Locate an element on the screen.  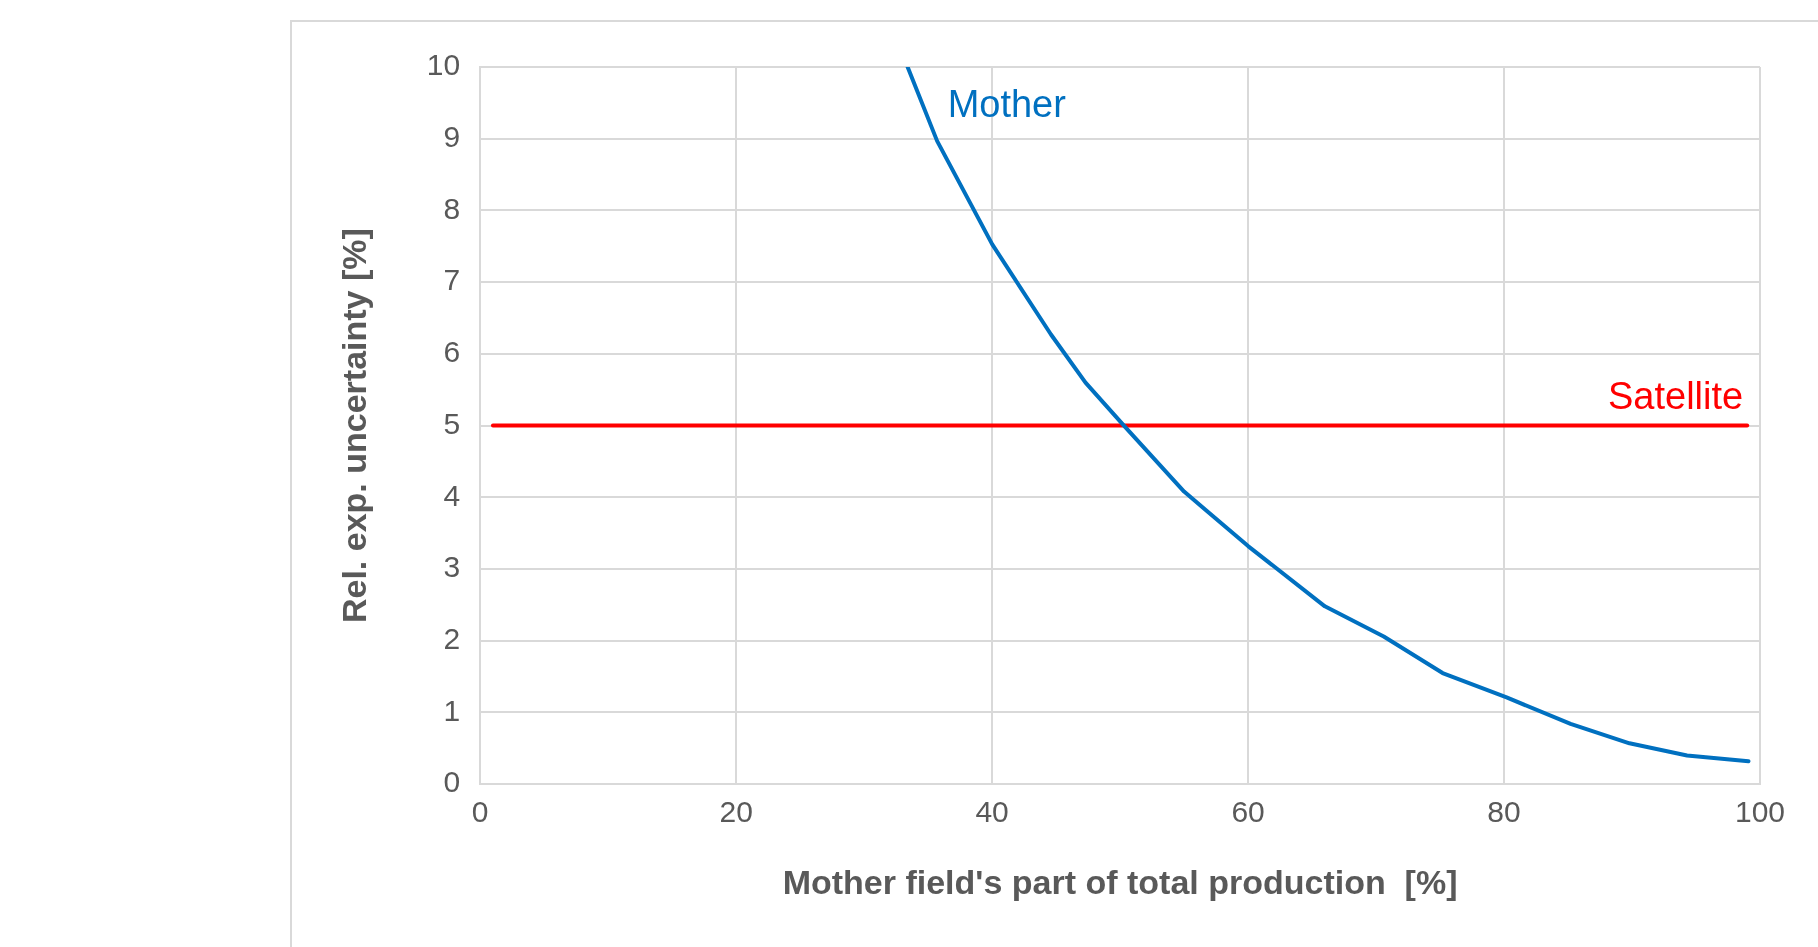
x-tick-label: 0 is located at coordinates (480, 812).